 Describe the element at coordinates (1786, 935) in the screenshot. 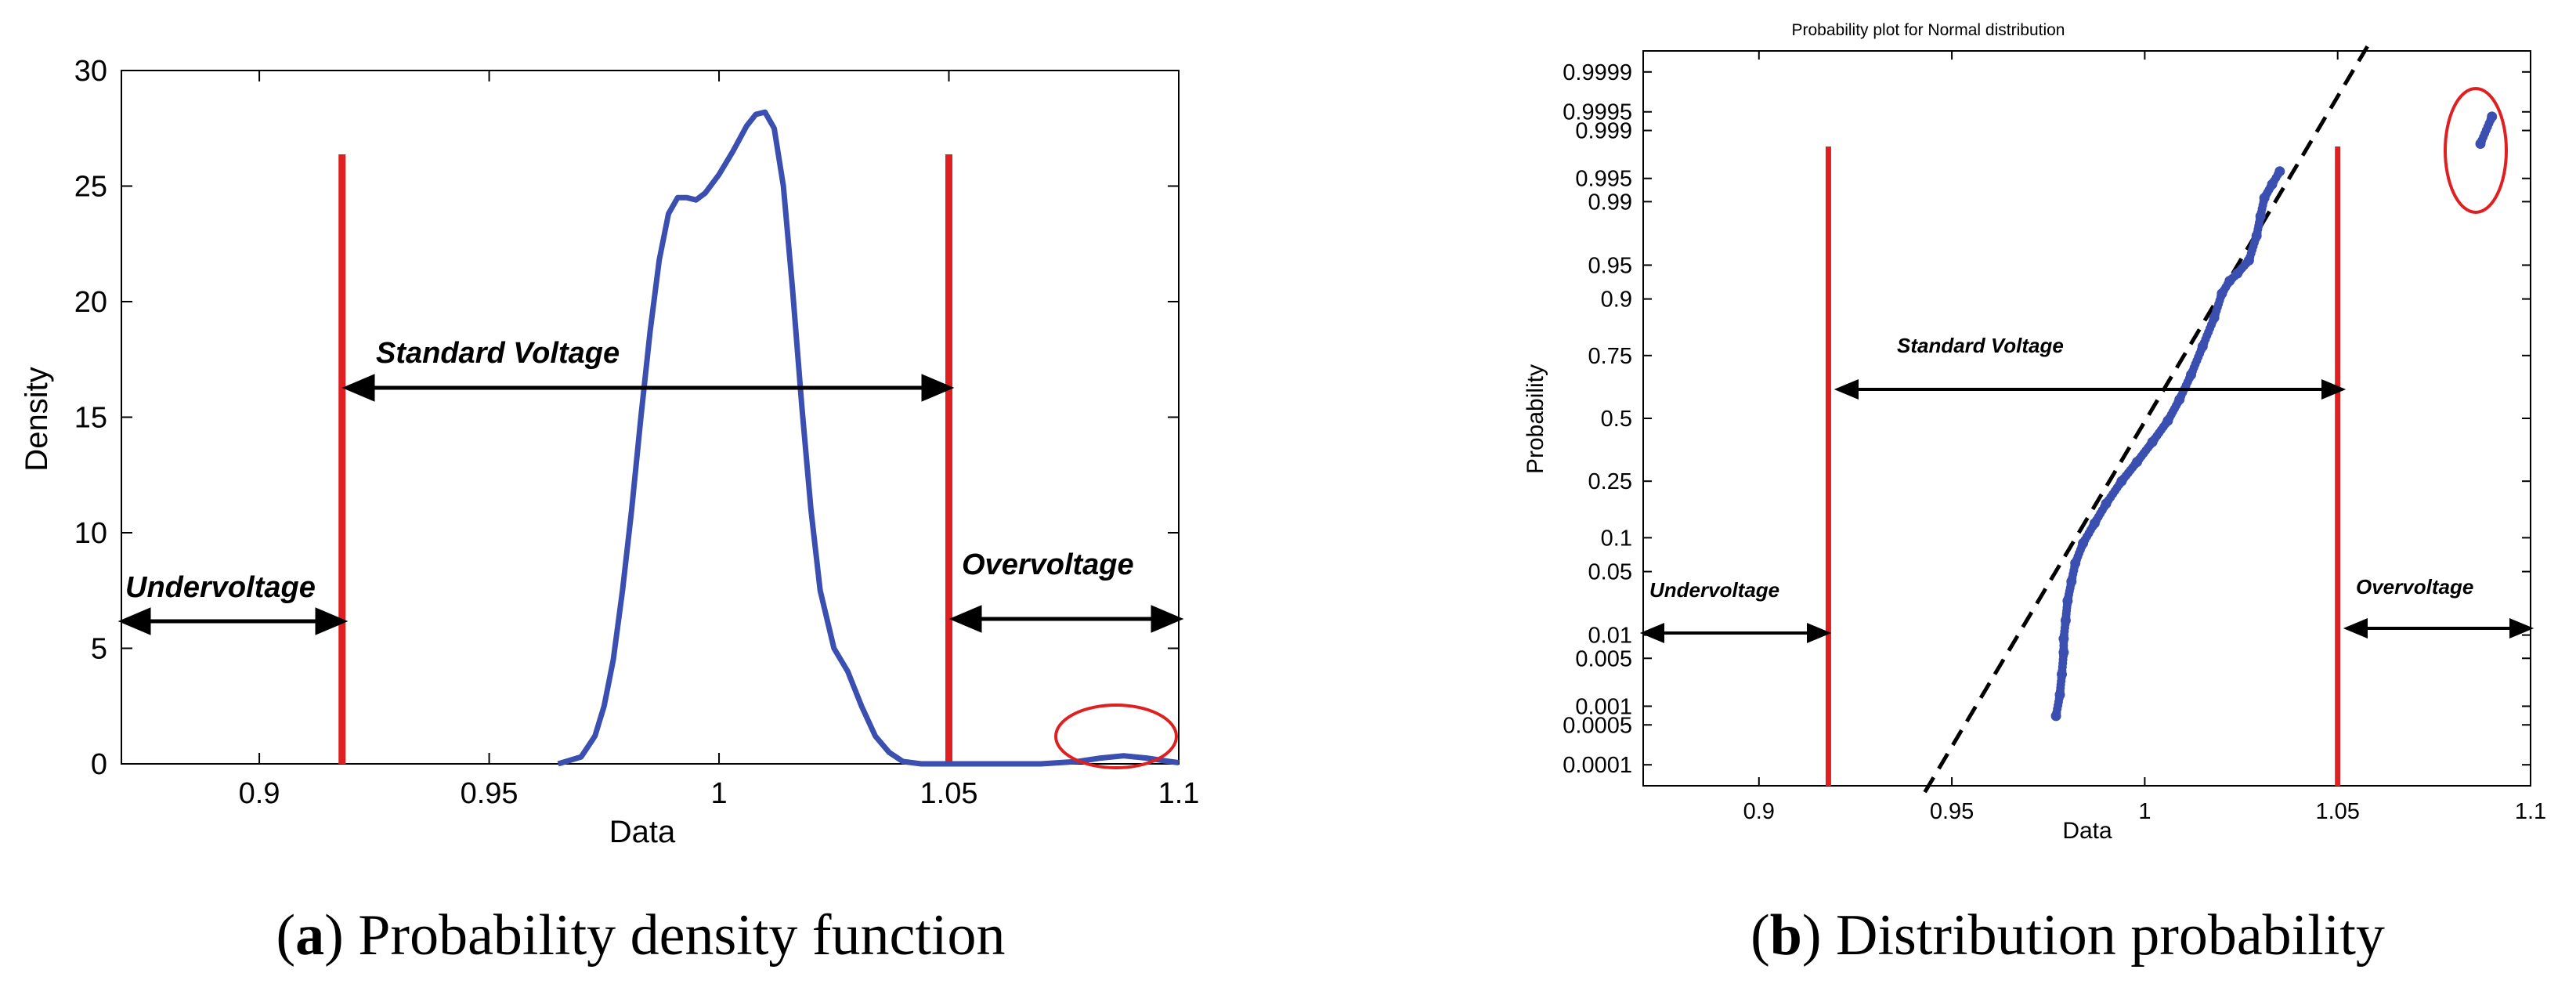

I see `prob-caption-letter: b` at that location.